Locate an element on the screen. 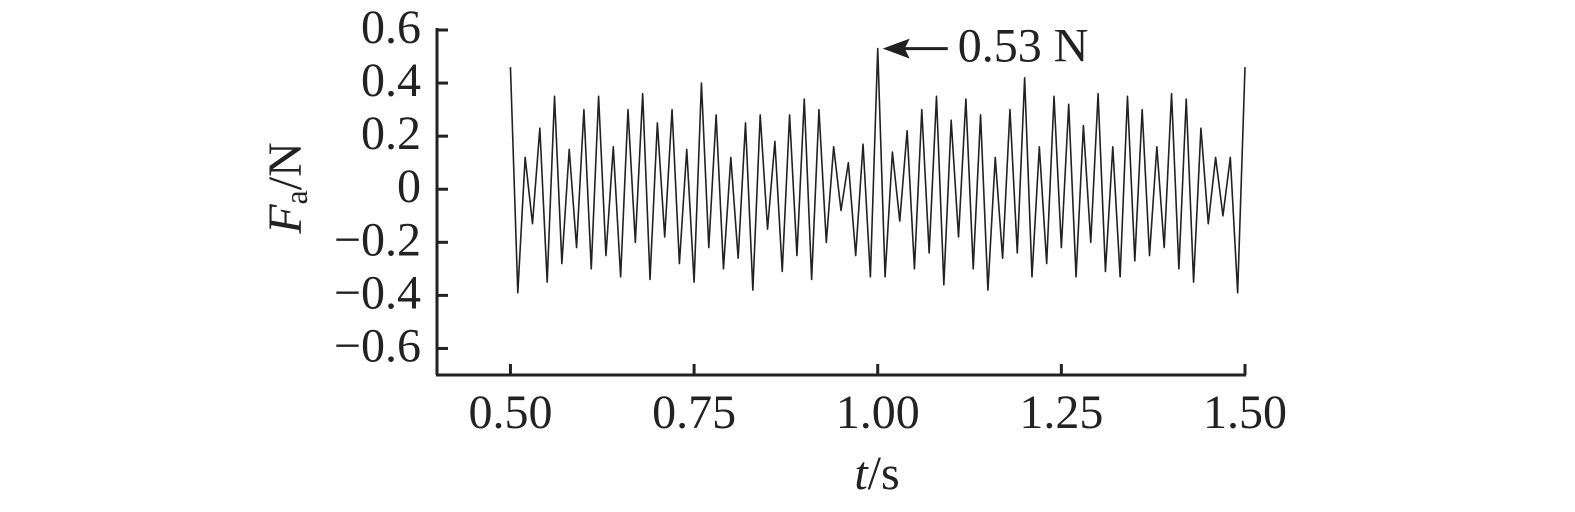  y-axis-label: Fa/N is located at coordinates (286, 188).